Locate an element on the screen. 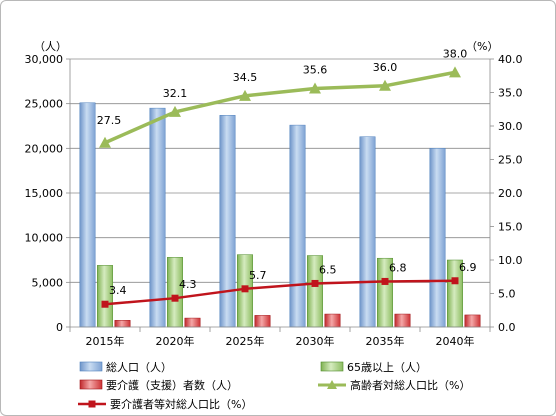  left-tick-label: 10,000 is located at coordinates (44, 238).